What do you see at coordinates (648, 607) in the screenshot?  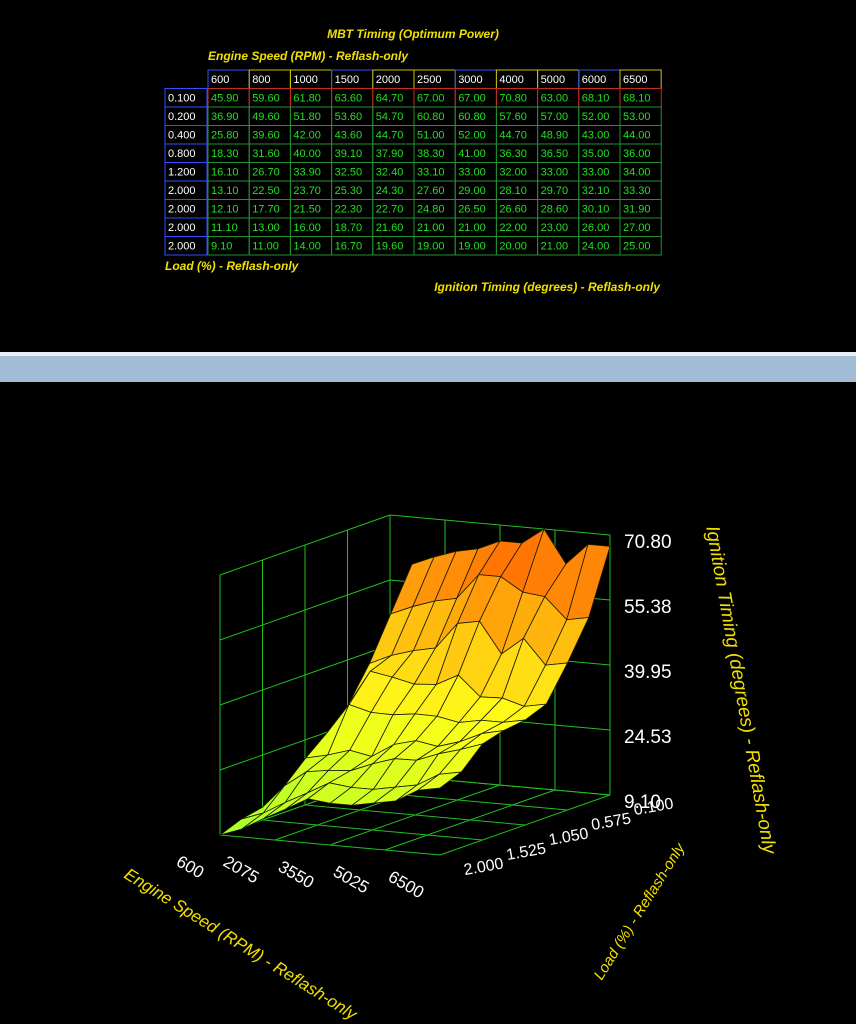 I see `z-tick-label: 55.38` at bounding box center [648, 607].